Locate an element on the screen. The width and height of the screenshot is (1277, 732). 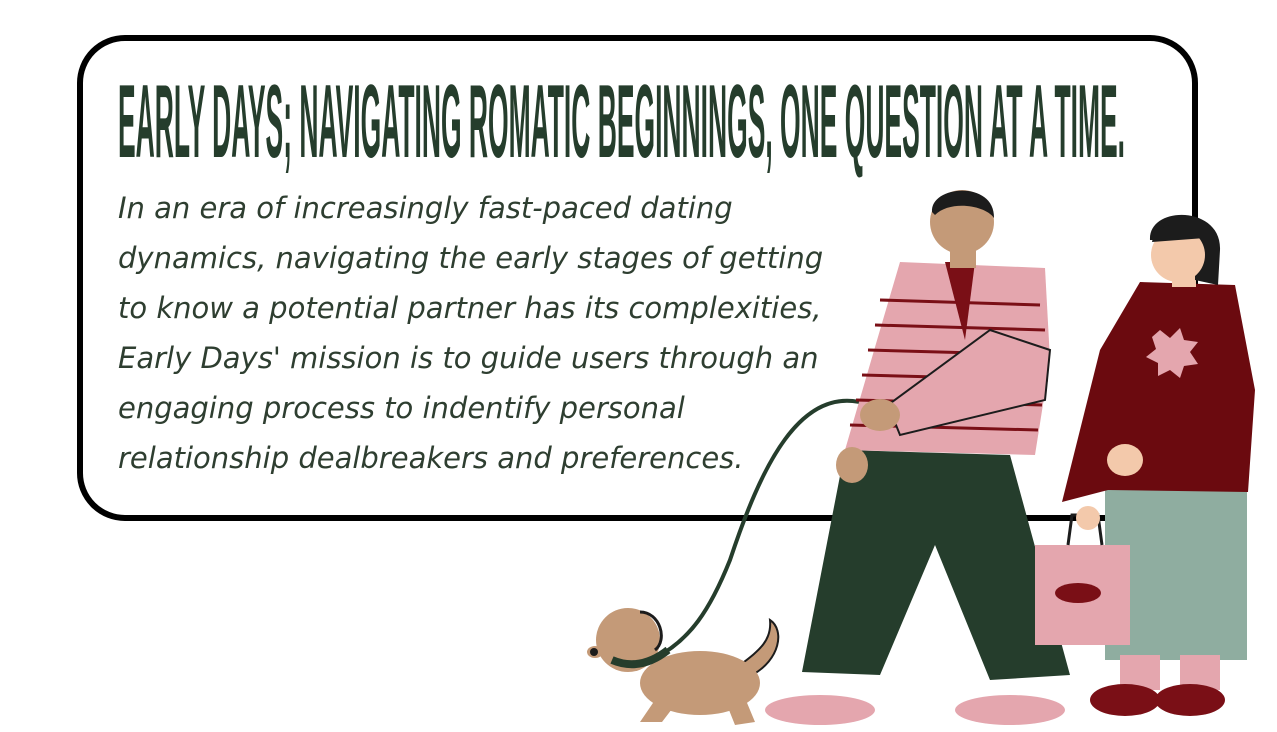
dog is located at coordinates (683, 666).